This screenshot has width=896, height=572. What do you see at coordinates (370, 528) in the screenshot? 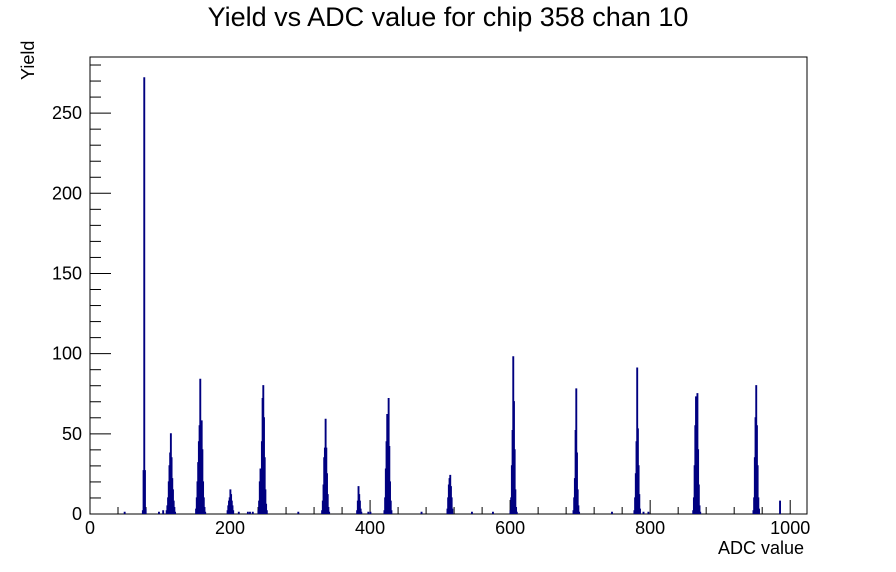
I see `x-tick-label: 400` at bounding box center [370, 528].